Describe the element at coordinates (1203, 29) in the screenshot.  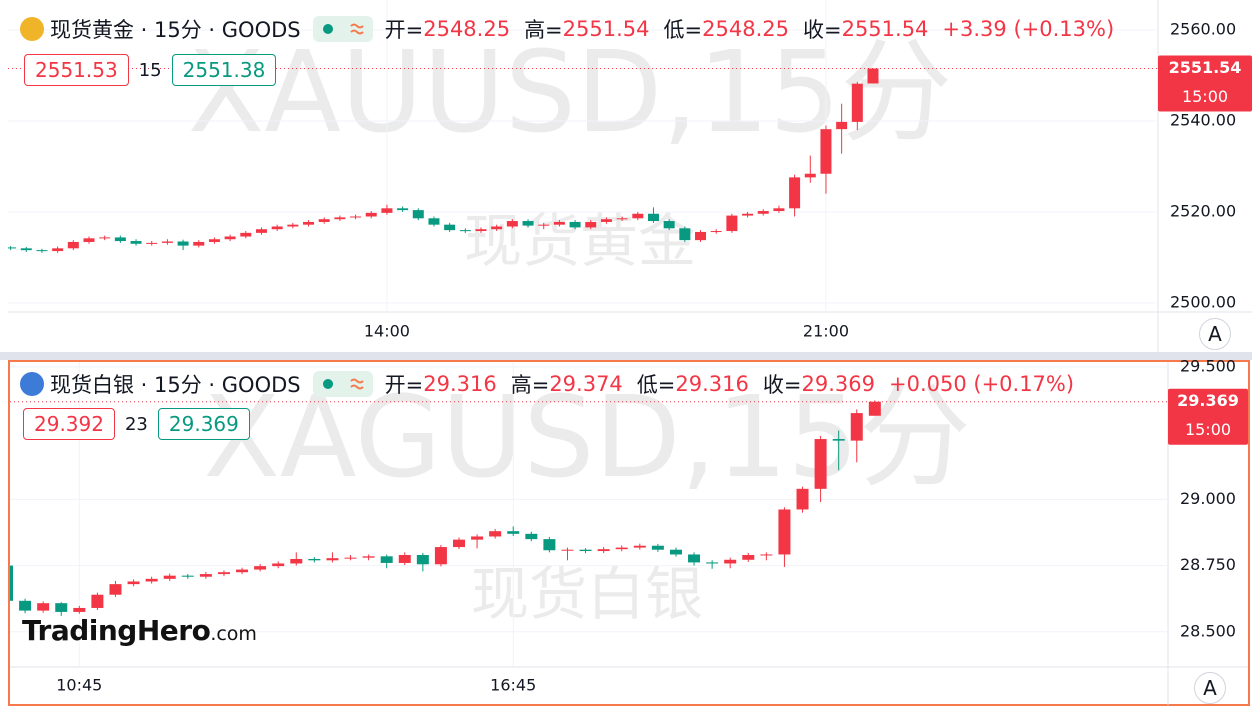
I see `y-tick-label: 2560.00` at that location.